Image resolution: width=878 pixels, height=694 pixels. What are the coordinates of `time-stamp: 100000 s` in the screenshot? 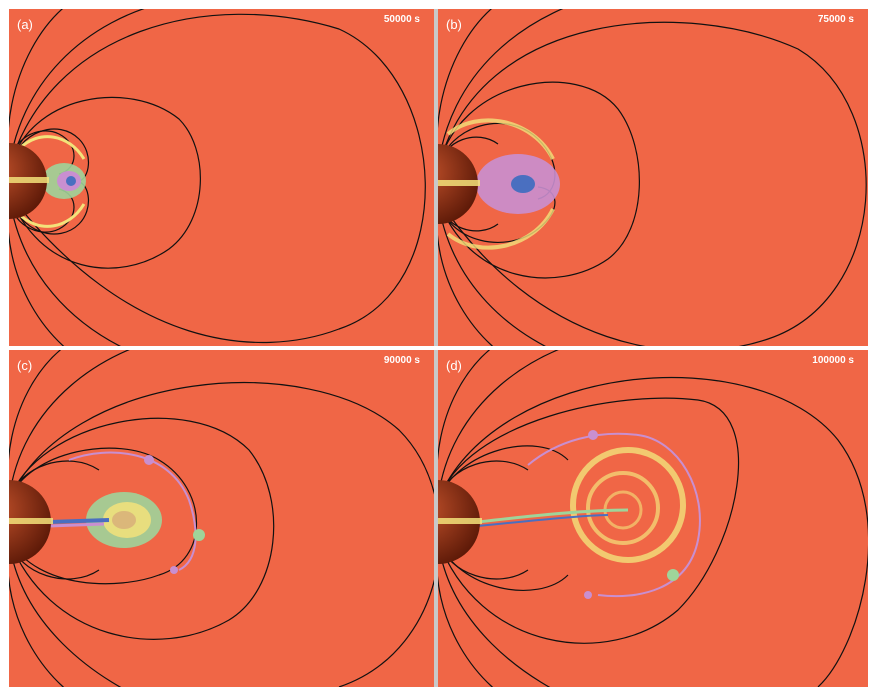 It's located at (833, 360).